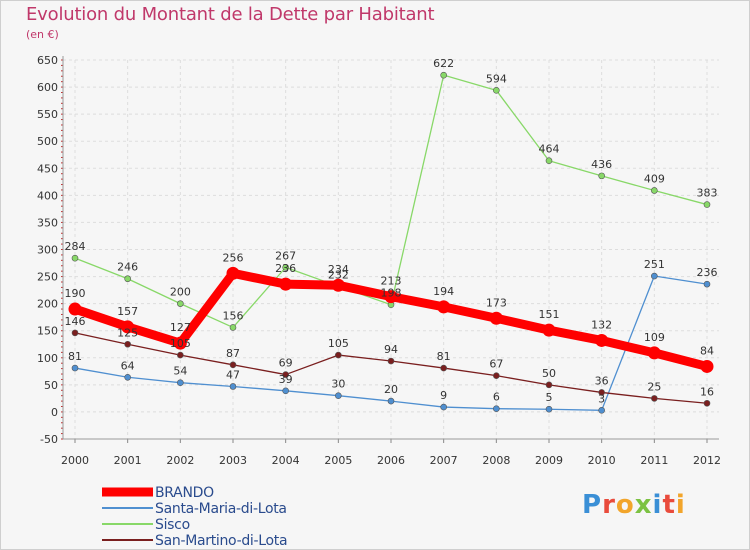  Describe the element at coordinates (233, 257) in the screenshot. I see `data-label: 256` at that location.